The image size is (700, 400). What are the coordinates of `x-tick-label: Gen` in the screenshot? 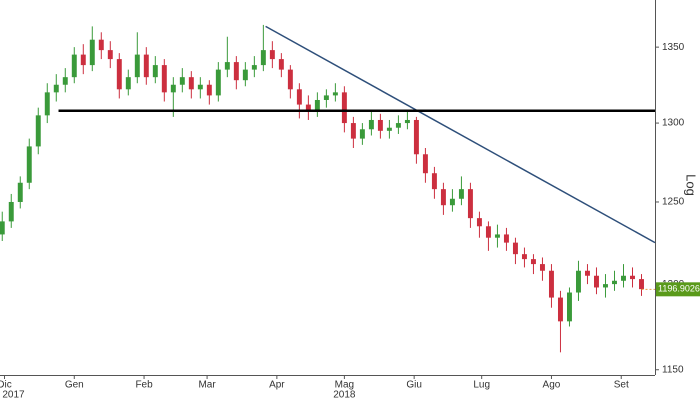 It's located at (74, 385).